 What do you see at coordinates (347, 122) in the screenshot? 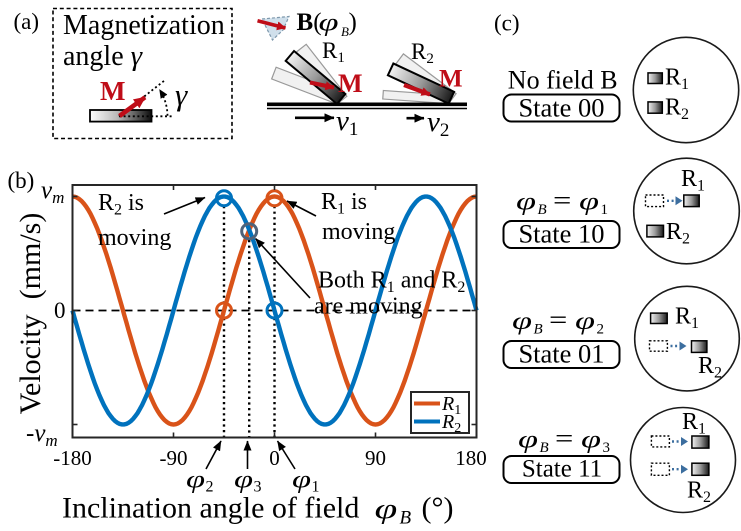
I see `svg-text: v1` at bounding box center [347, 122].